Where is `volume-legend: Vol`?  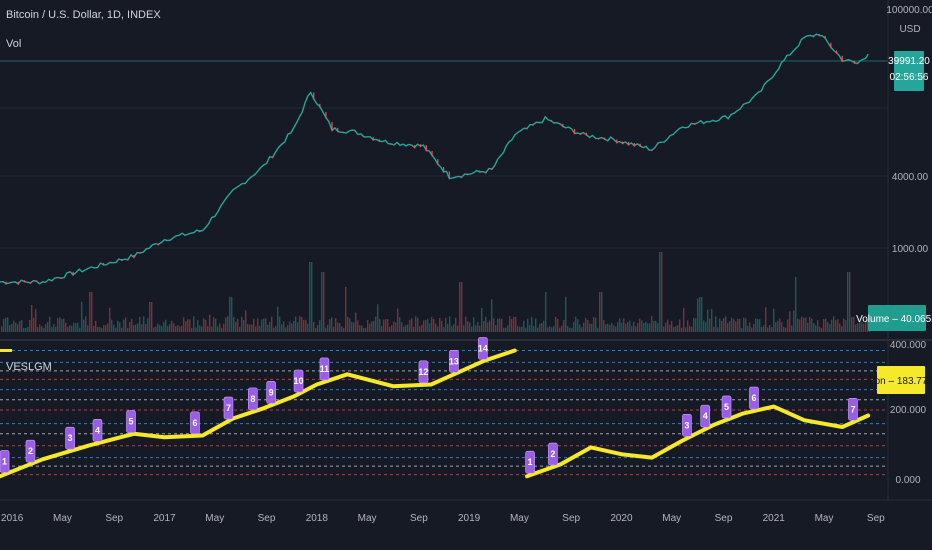 volume-legend: Vol is located at coordinates (13, 44).